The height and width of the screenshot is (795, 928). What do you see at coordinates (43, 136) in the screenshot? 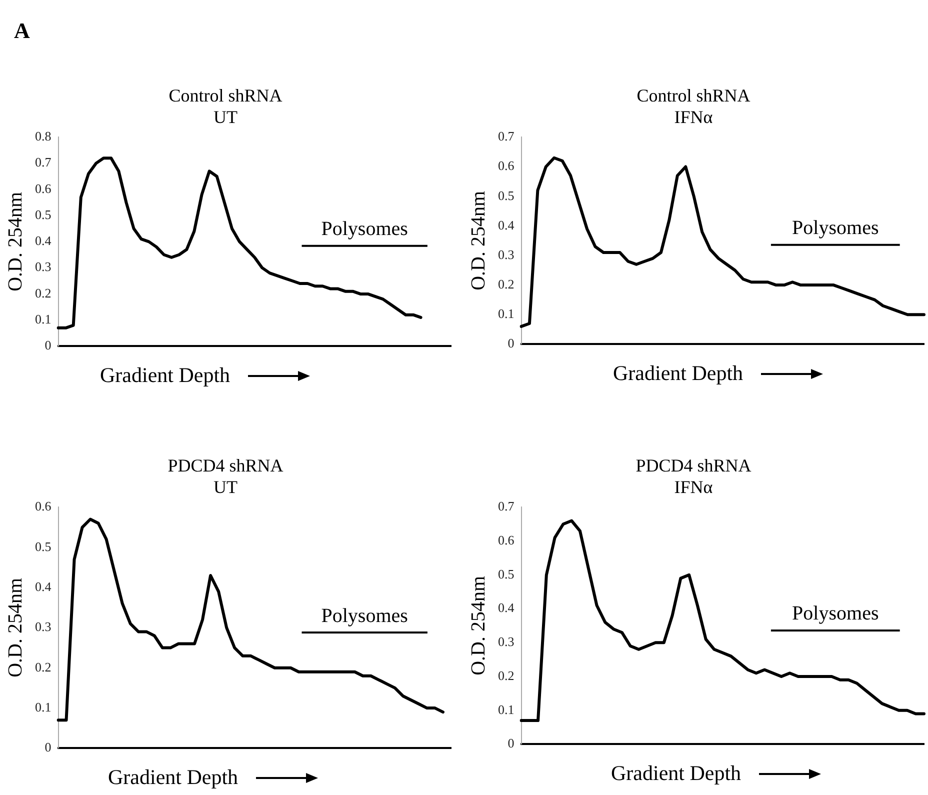
I see `y-tick-label: 0.8` at bounding box center [43, 136].